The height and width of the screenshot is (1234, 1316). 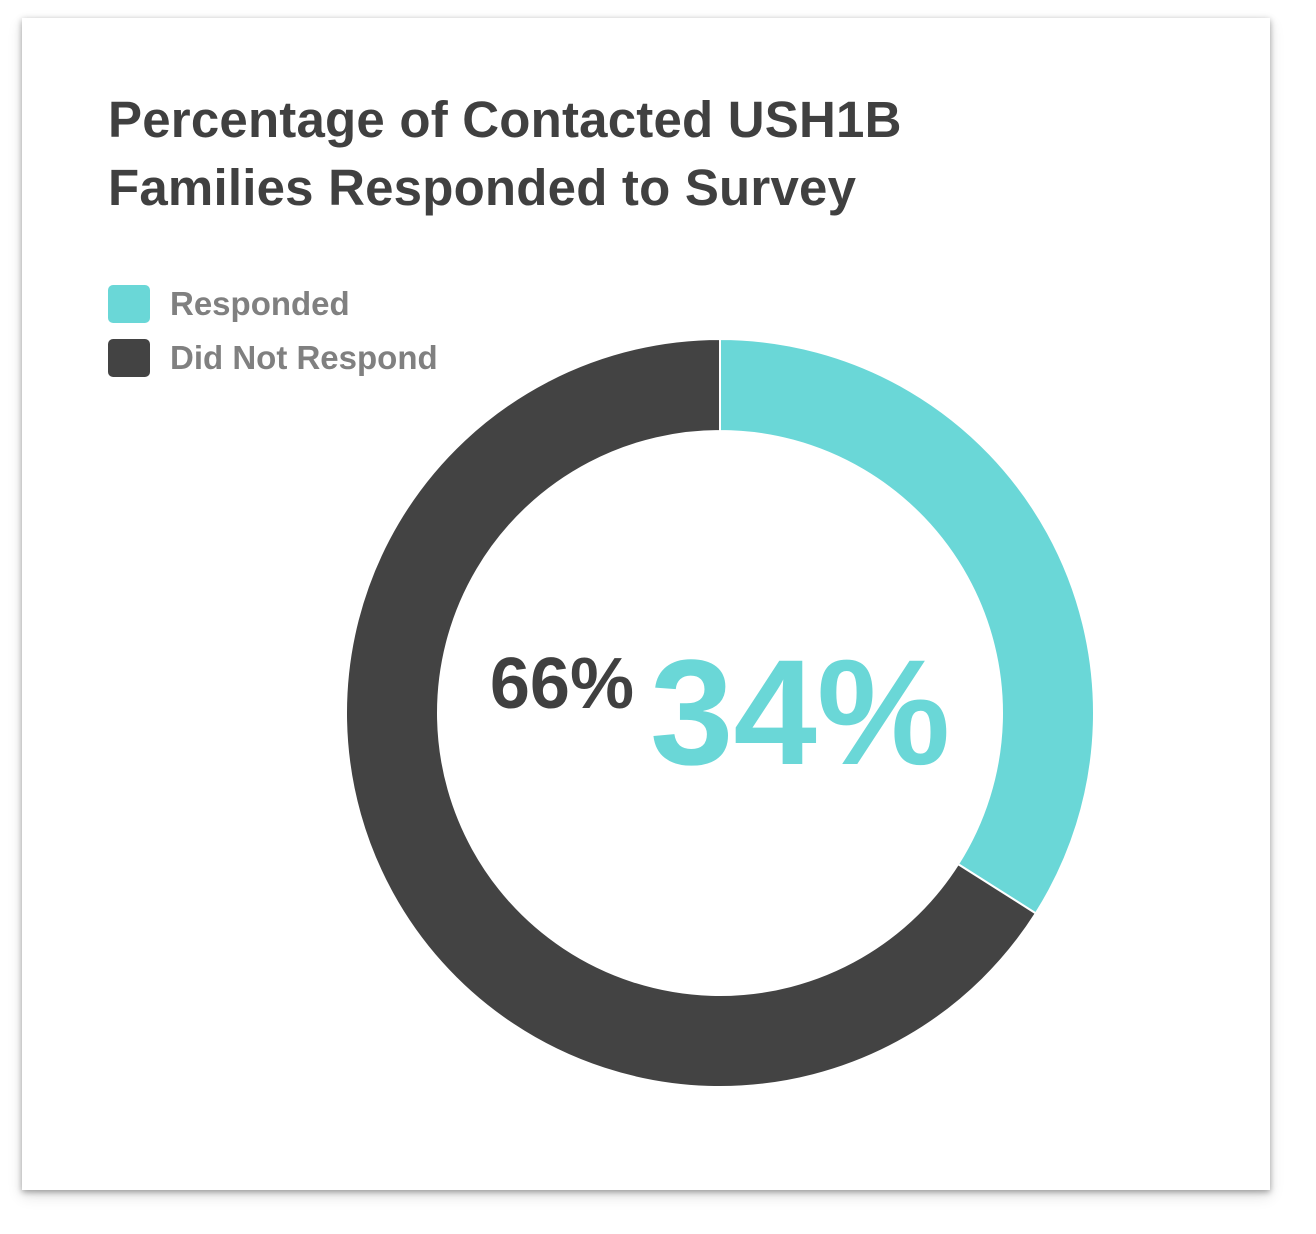 What do you see at coordinates (129, 304) in the screenshot?
I see `legend-swatch-responded` at bounding box center [129, 304].